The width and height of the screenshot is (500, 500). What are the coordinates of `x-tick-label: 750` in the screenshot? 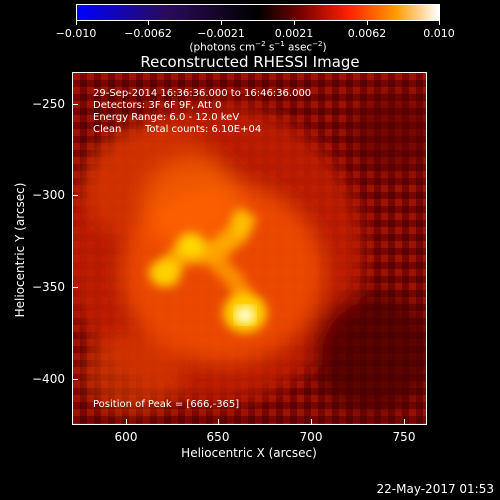 It's located at (404, 437).